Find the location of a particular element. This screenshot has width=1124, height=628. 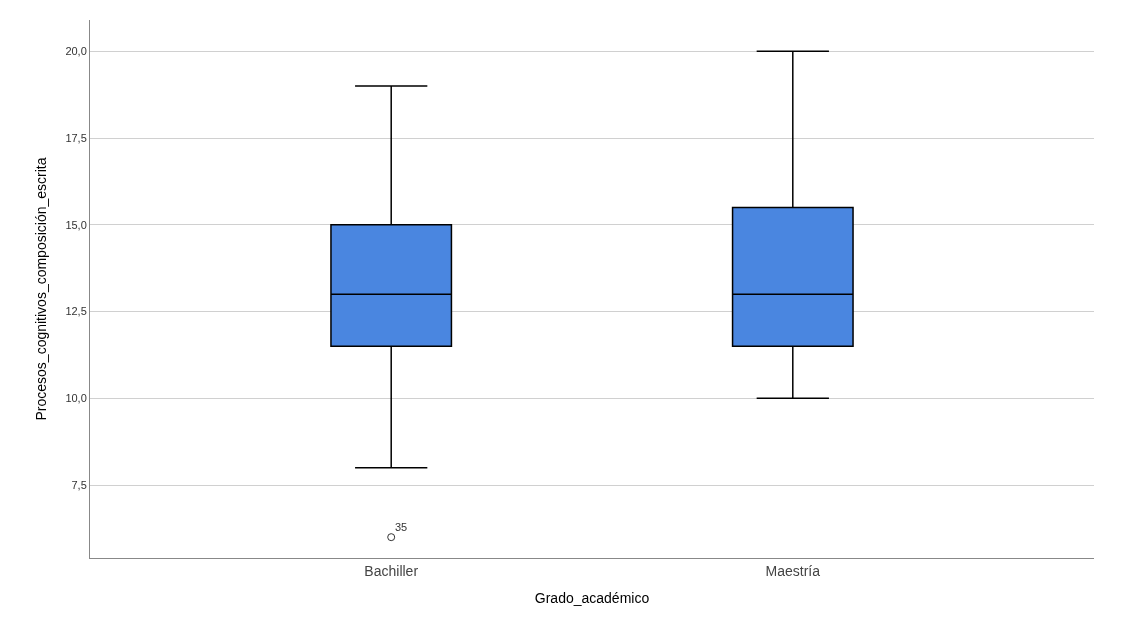

y-tick-label: 7,5 is located at coordinates (79, 484).